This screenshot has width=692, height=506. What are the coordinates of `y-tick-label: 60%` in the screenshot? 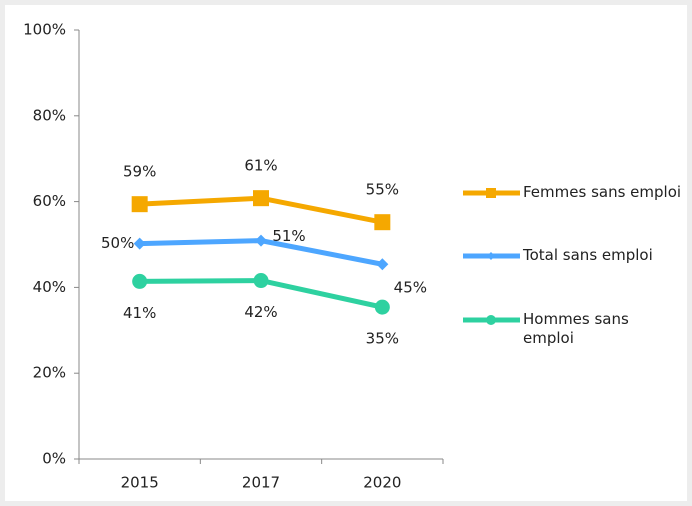 It's located at (49, 201).